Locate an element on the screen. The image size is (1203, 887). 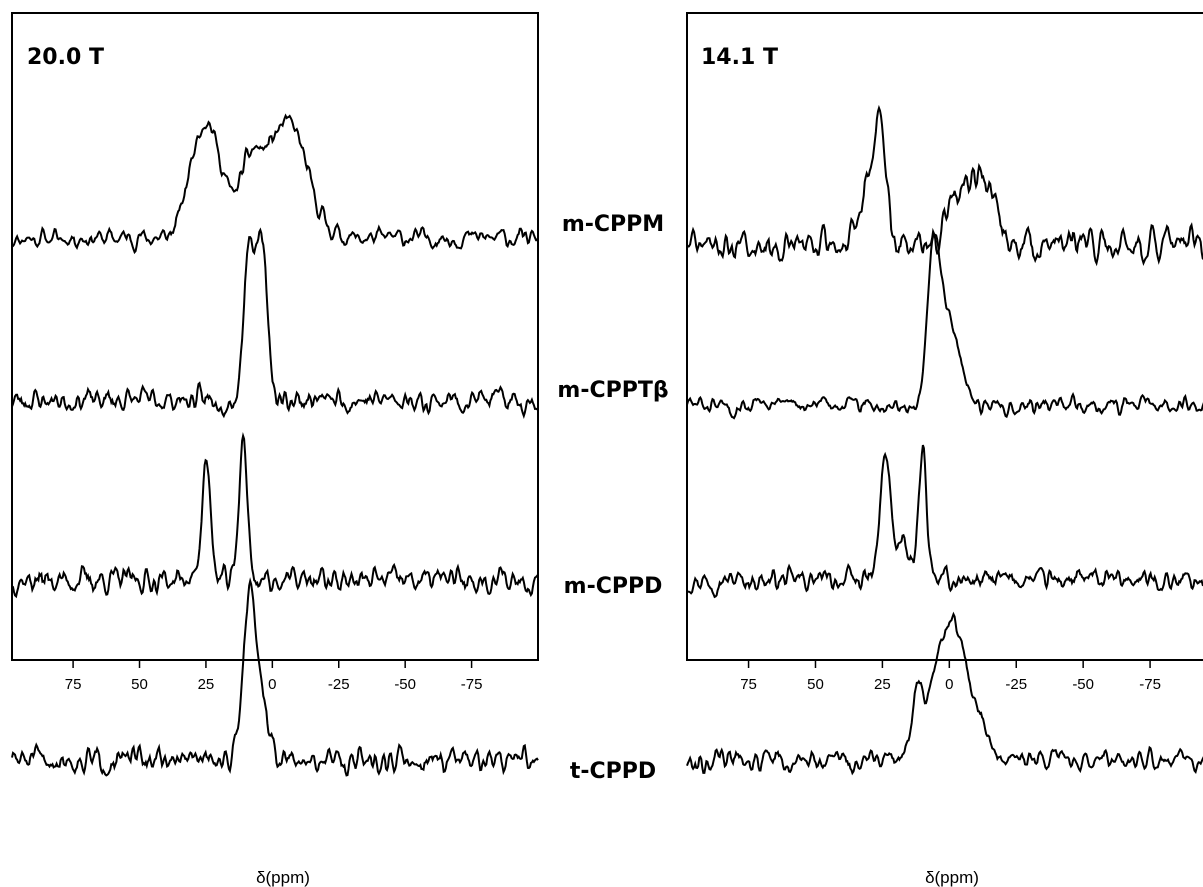
panel-title: 20.0 T is located at coordinates (65, 57).